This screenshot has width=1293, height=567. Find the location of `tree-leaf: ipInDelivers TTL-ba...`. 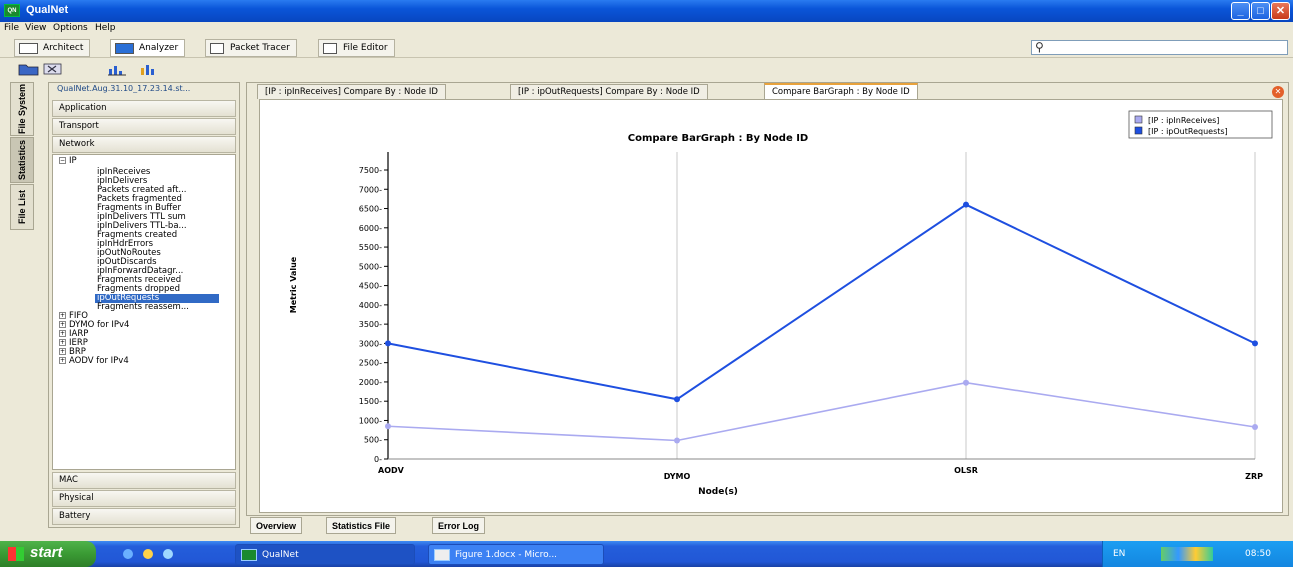

tree-leaf: ipInDelivers TTL-ba... is located at coordinates (142, 226).